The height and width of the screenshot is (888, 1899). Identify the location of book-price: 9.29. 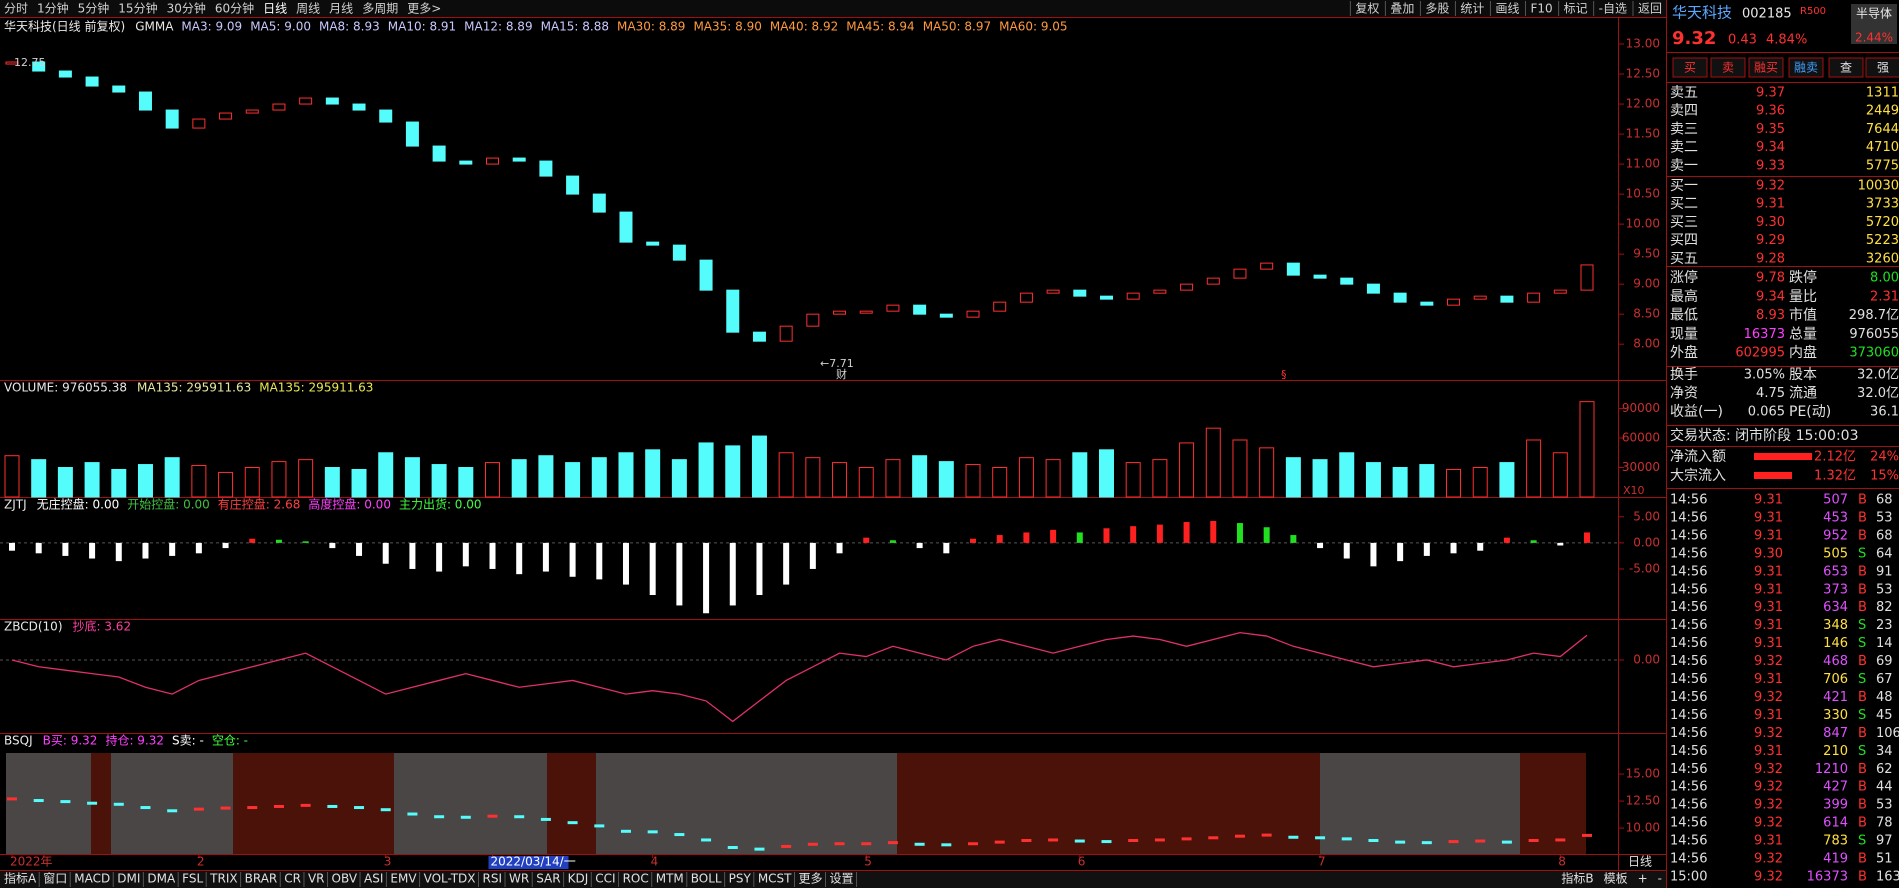
(1770, 240).